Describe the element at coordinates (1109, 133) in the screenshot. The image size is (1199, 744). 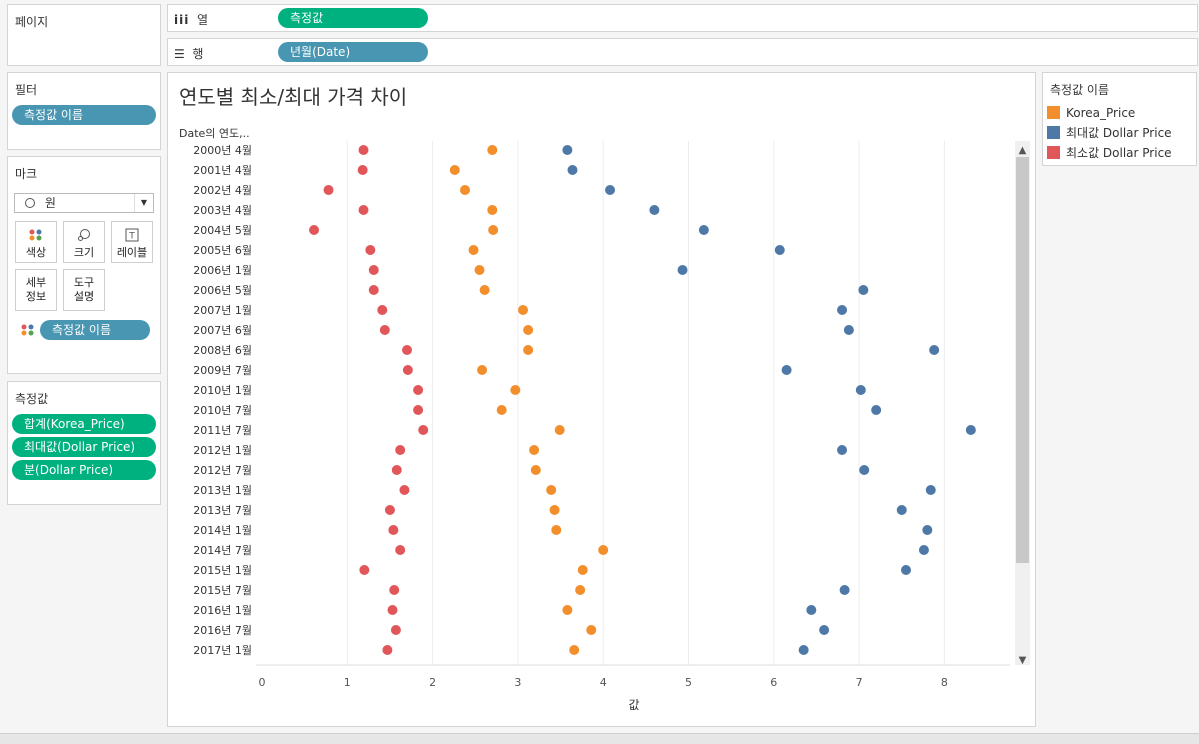
I see `legend-item: 최대값 Dollar Price` at that location.